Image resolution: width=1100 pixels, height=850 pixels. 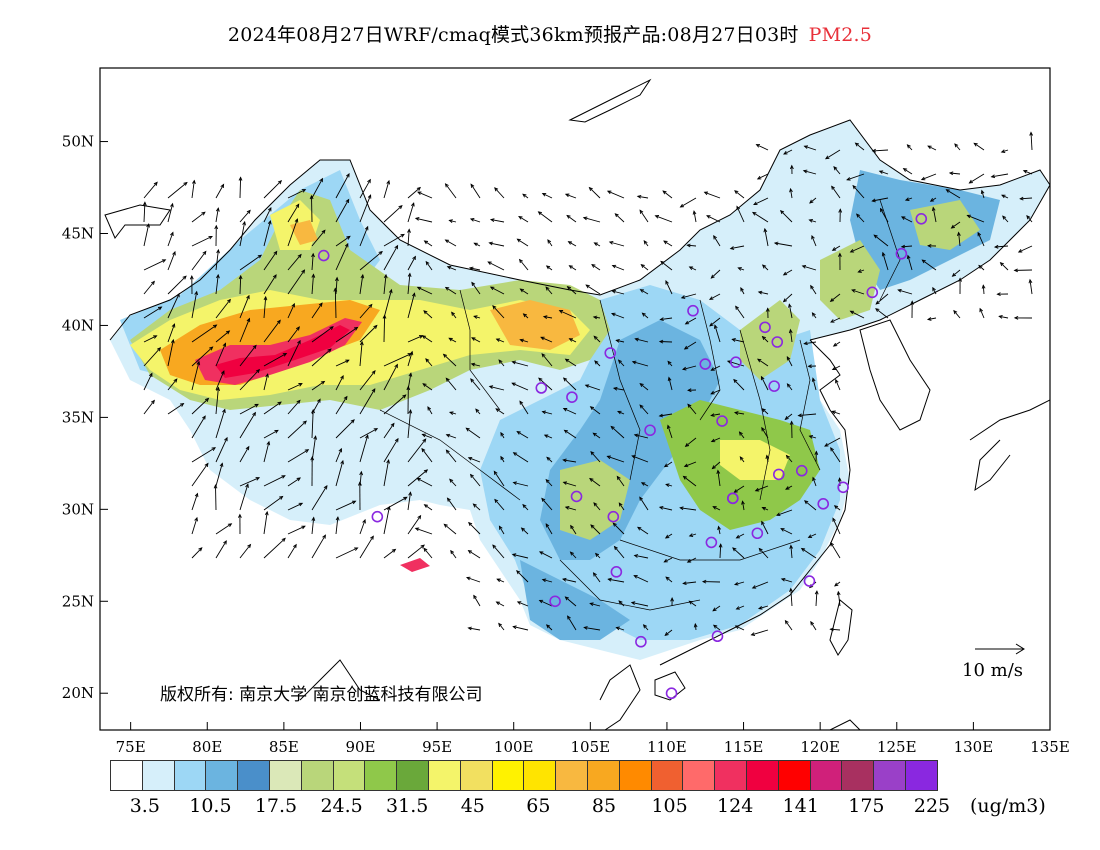 What do you see at coordinates (276, 806) in the screenshot?
I see `colorbar-label: 17.5` at bounding box center [276, 806].